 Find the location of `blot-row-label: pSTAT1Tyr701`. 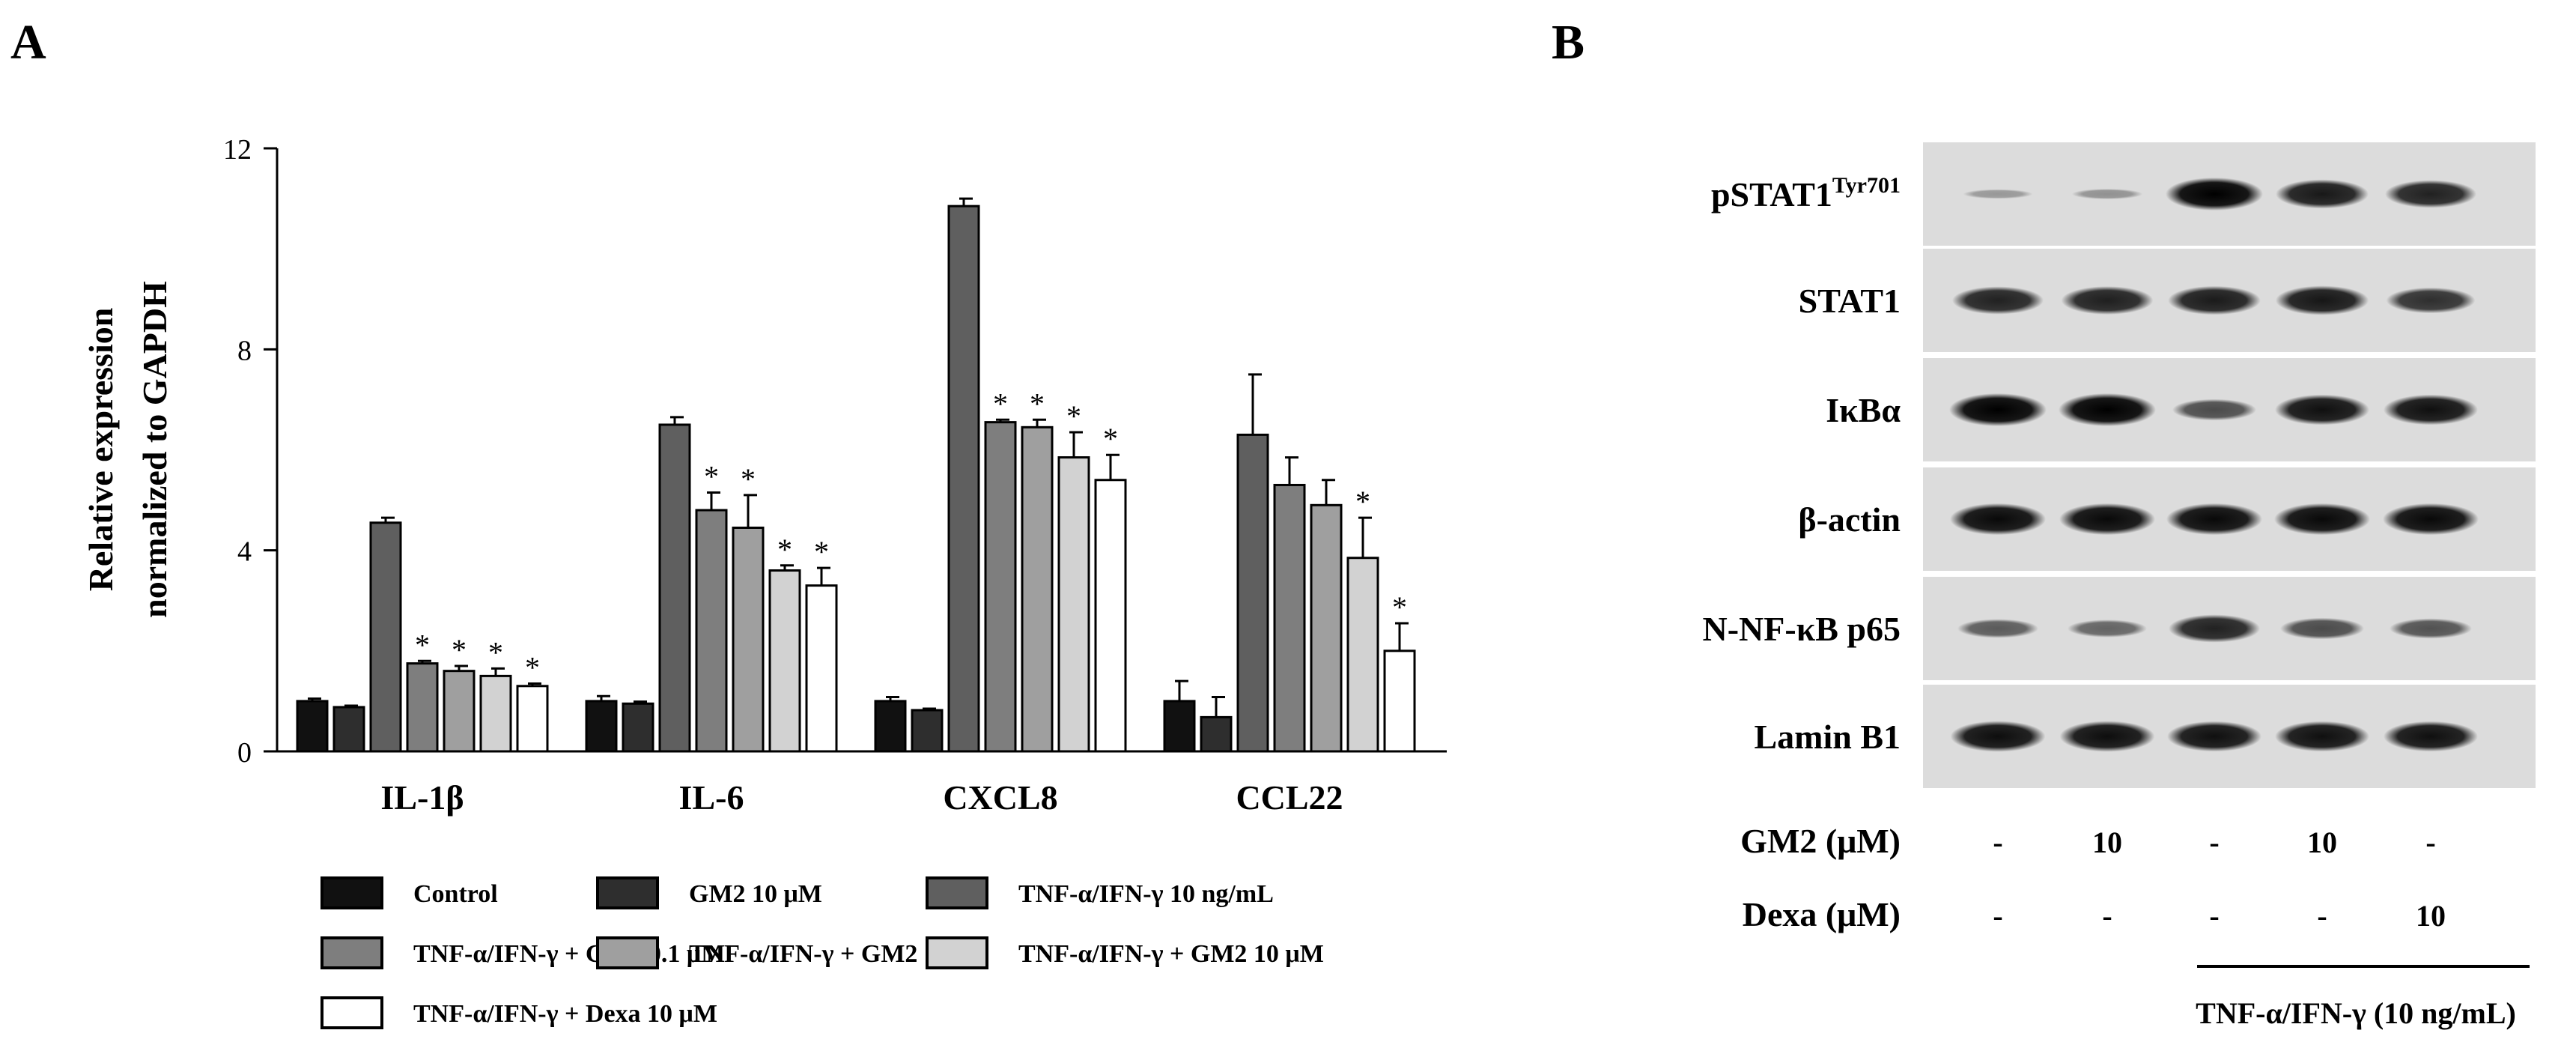

blot-row-label: pSTAT1Tyr701 is located at coordinates (1806, 193).